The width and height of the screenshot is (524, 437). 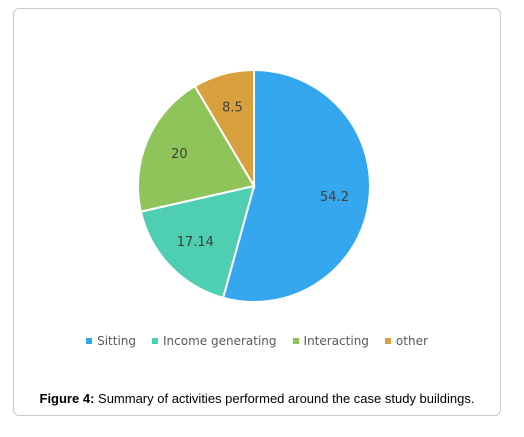 What do you see at coordinates (387, 341) in the screenshot?
I see `legend-swatch-other` at bounding box center [387, 341].